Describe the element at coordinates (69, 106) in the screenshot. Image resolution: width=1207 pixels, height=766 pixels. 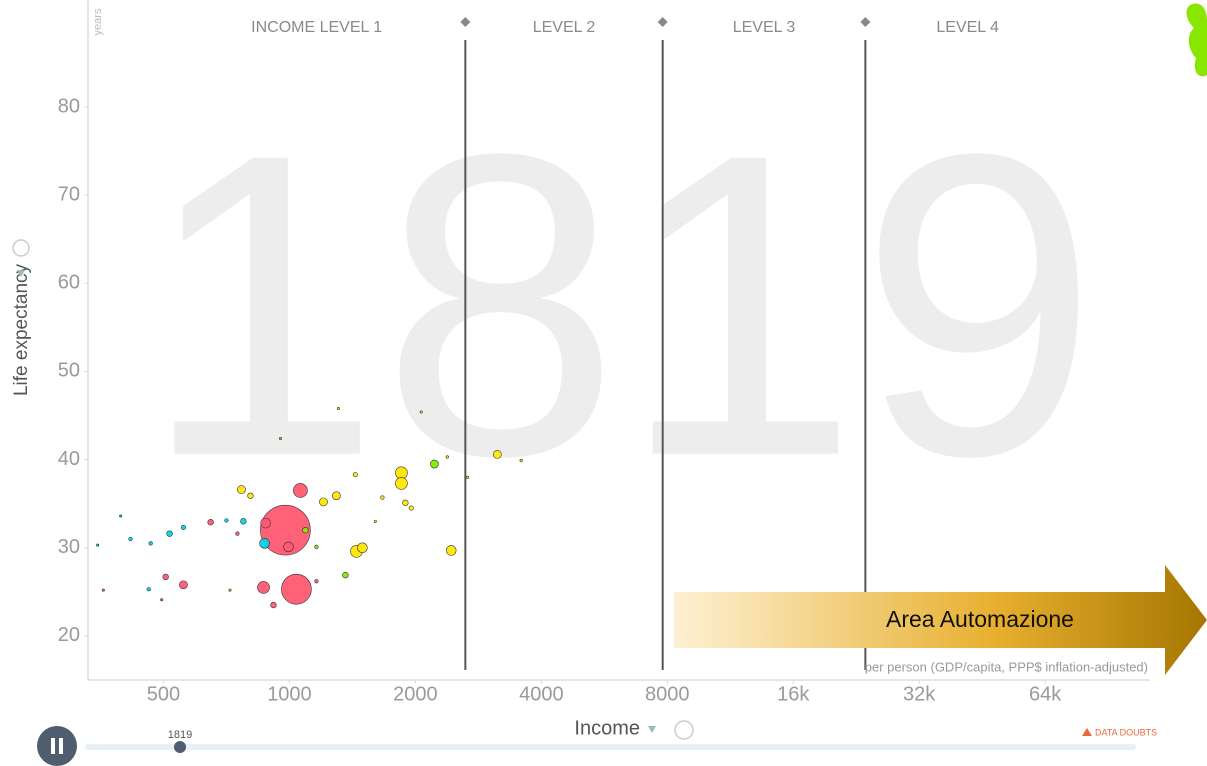
I see `y-tick-label: 80` at that location.